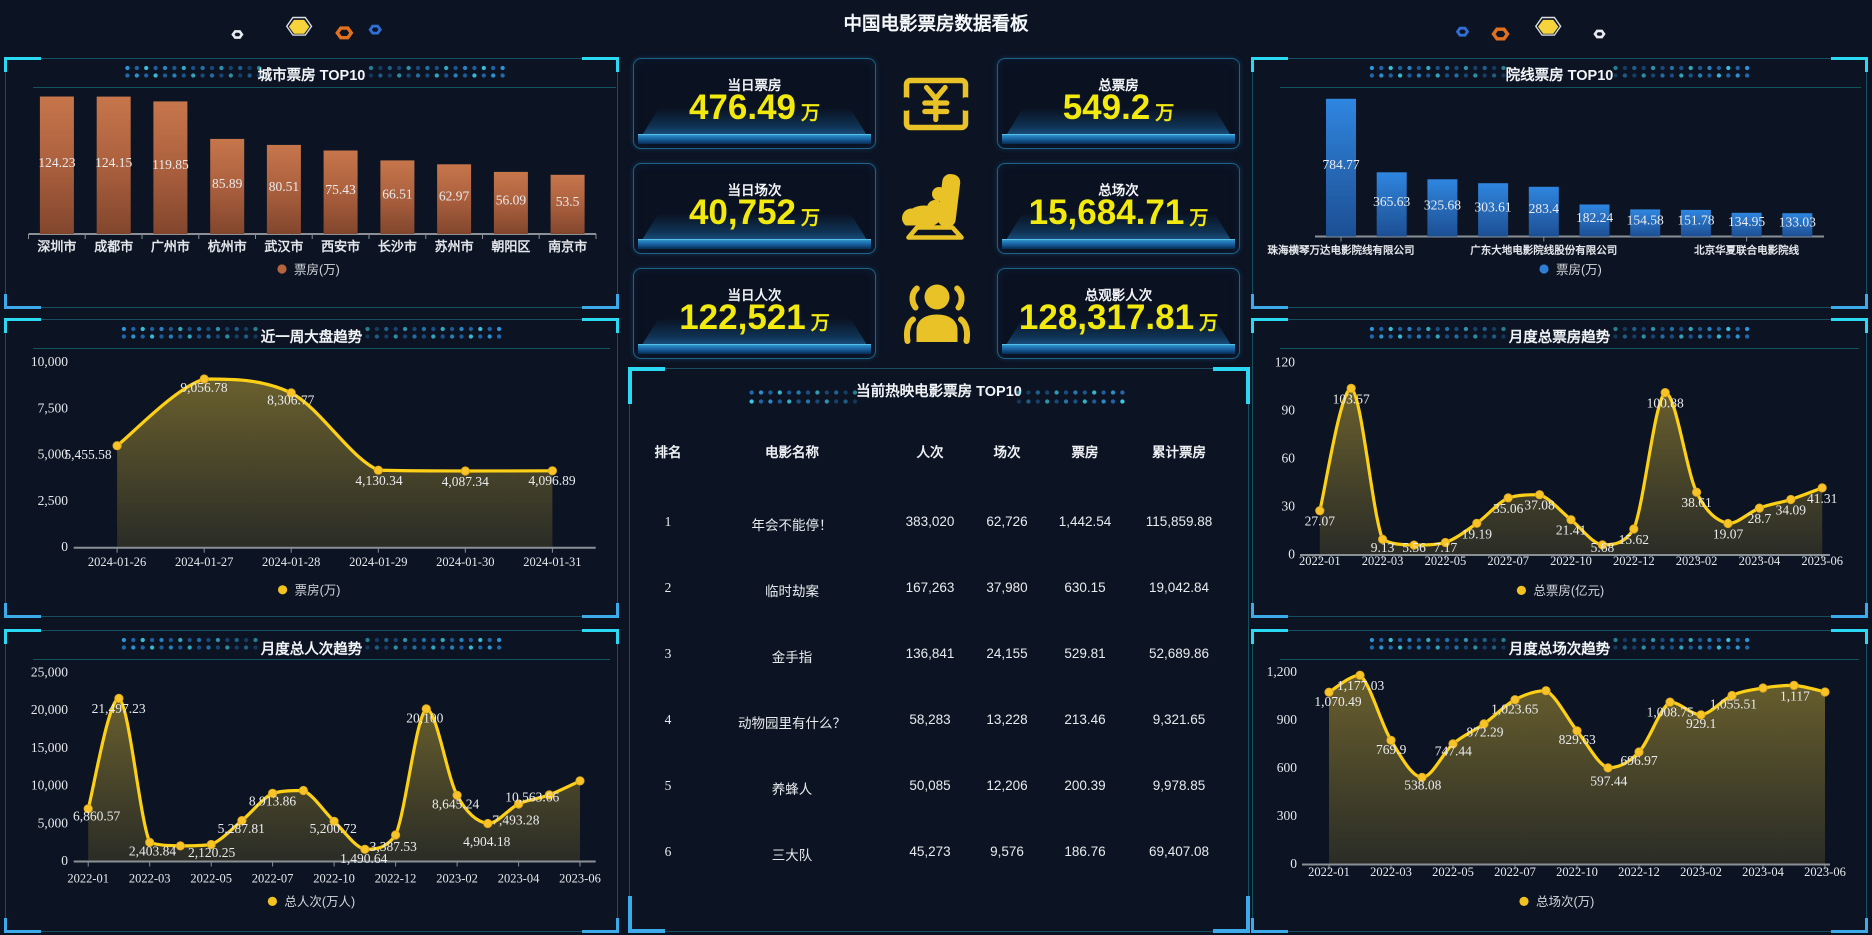 Image resolution: width=1872 pixels, height=935 pixels. What do you see at coordinates (454, 195) in the screenshot?
I see `svg-text: 62.97` at bounding box center [454, 195].